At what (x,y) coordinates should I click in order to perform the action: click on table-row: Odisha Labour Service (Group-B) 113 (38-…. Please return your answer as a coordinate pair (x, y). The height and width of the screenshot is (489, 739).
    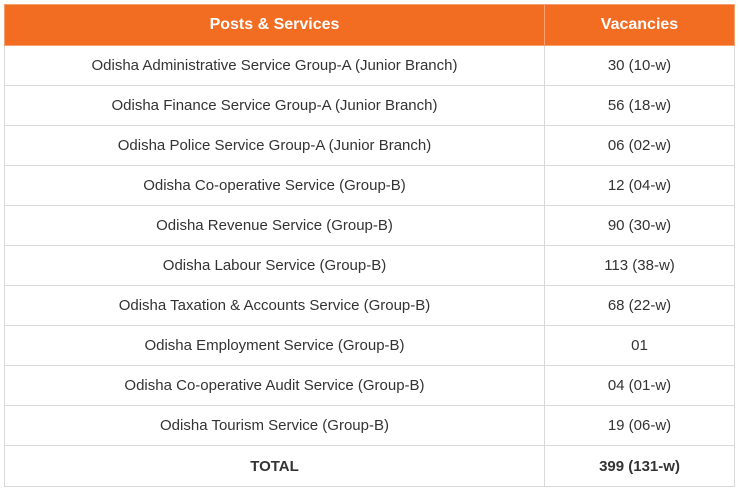
    Looking at the image, I should click on (369, 265).